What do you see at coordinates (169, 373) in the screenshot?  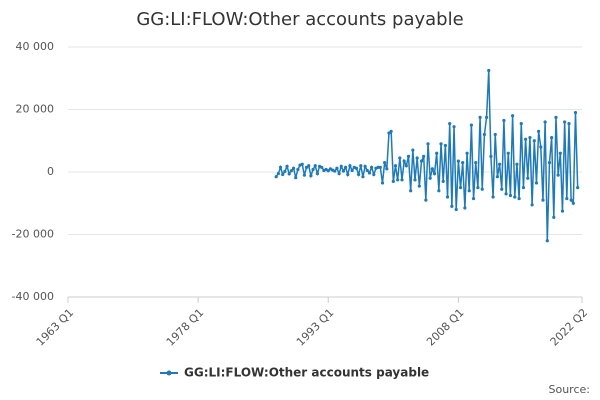 I see `legend-marker` at bounding box center [169, 373].